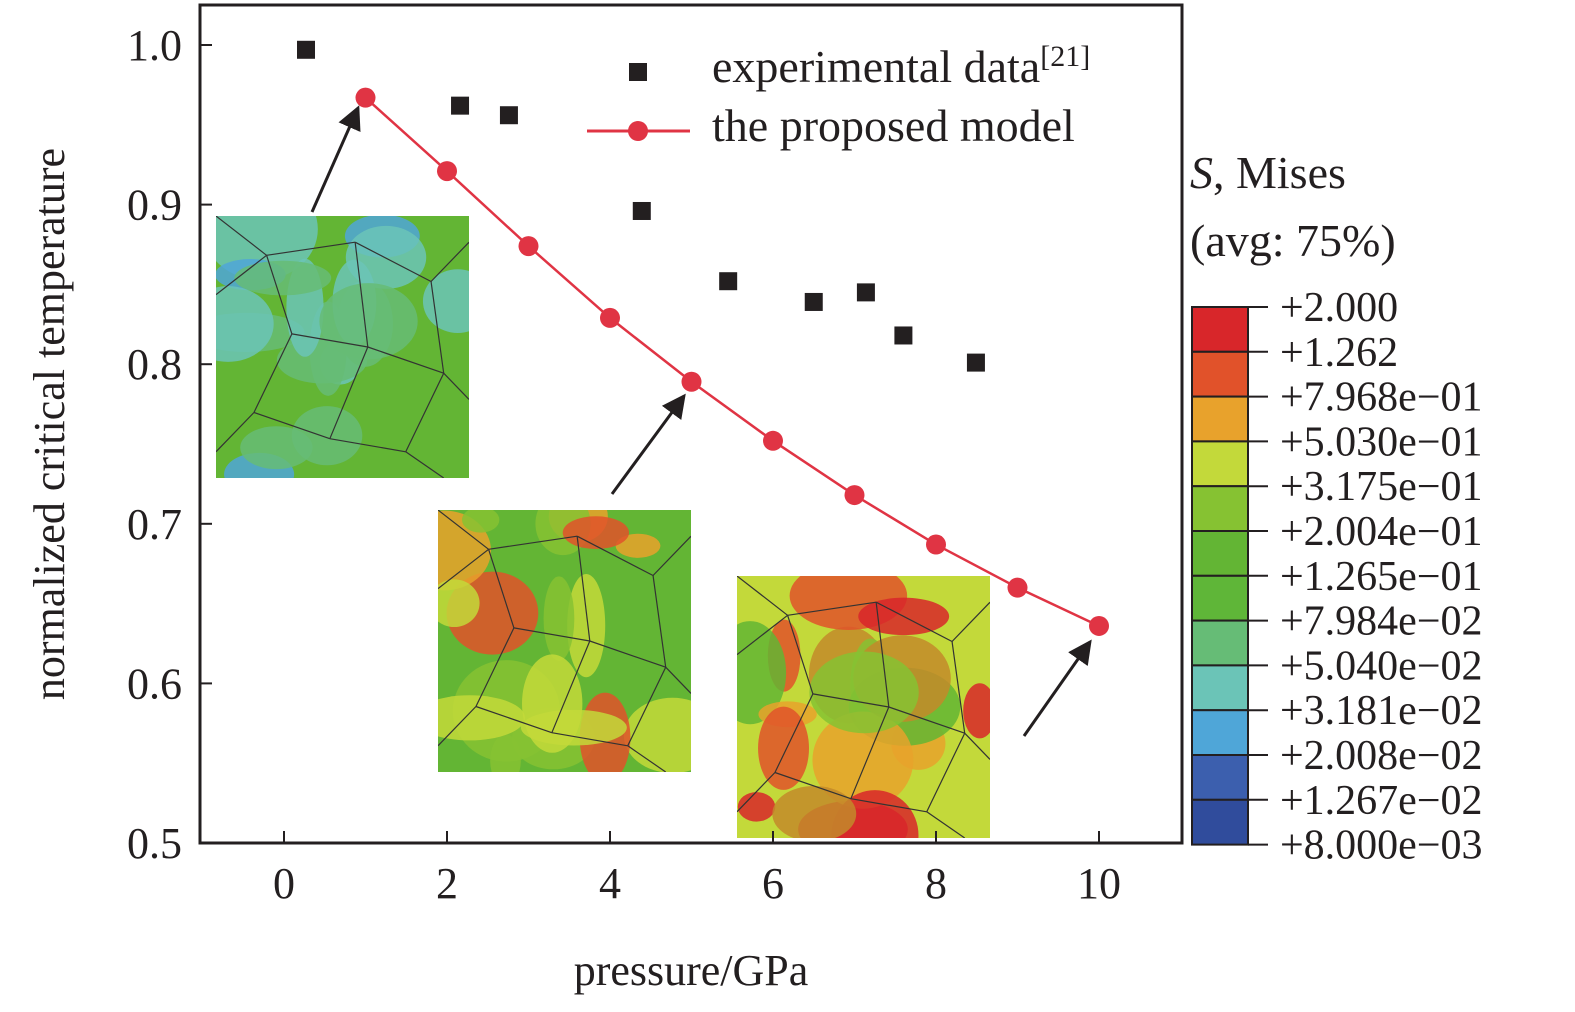 This screenshot has width=1575, height=1012. Describe the element at coordinates (1381, 756) in the screenshot. I see `colorbar-label: +2.008e−02` at that location.